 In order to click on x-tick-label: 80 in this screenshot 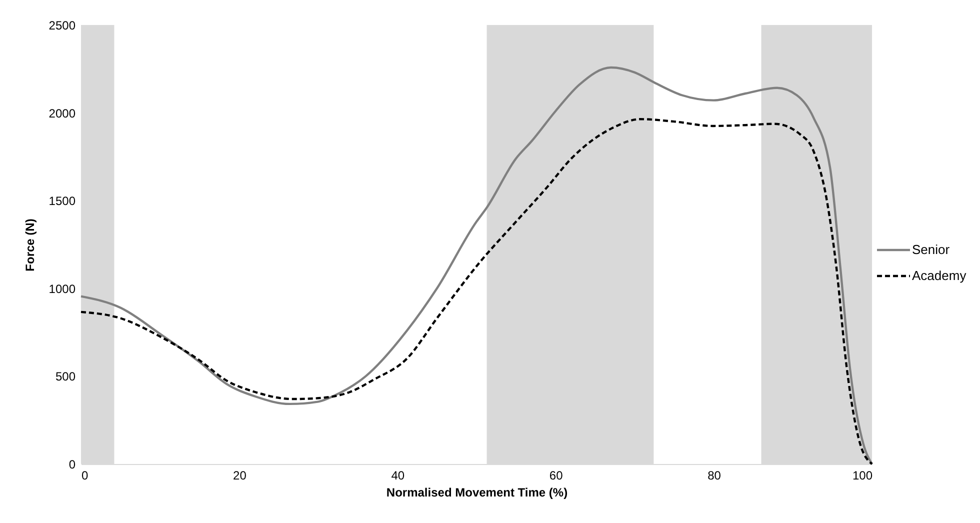, I will do `click(715, 475)`.